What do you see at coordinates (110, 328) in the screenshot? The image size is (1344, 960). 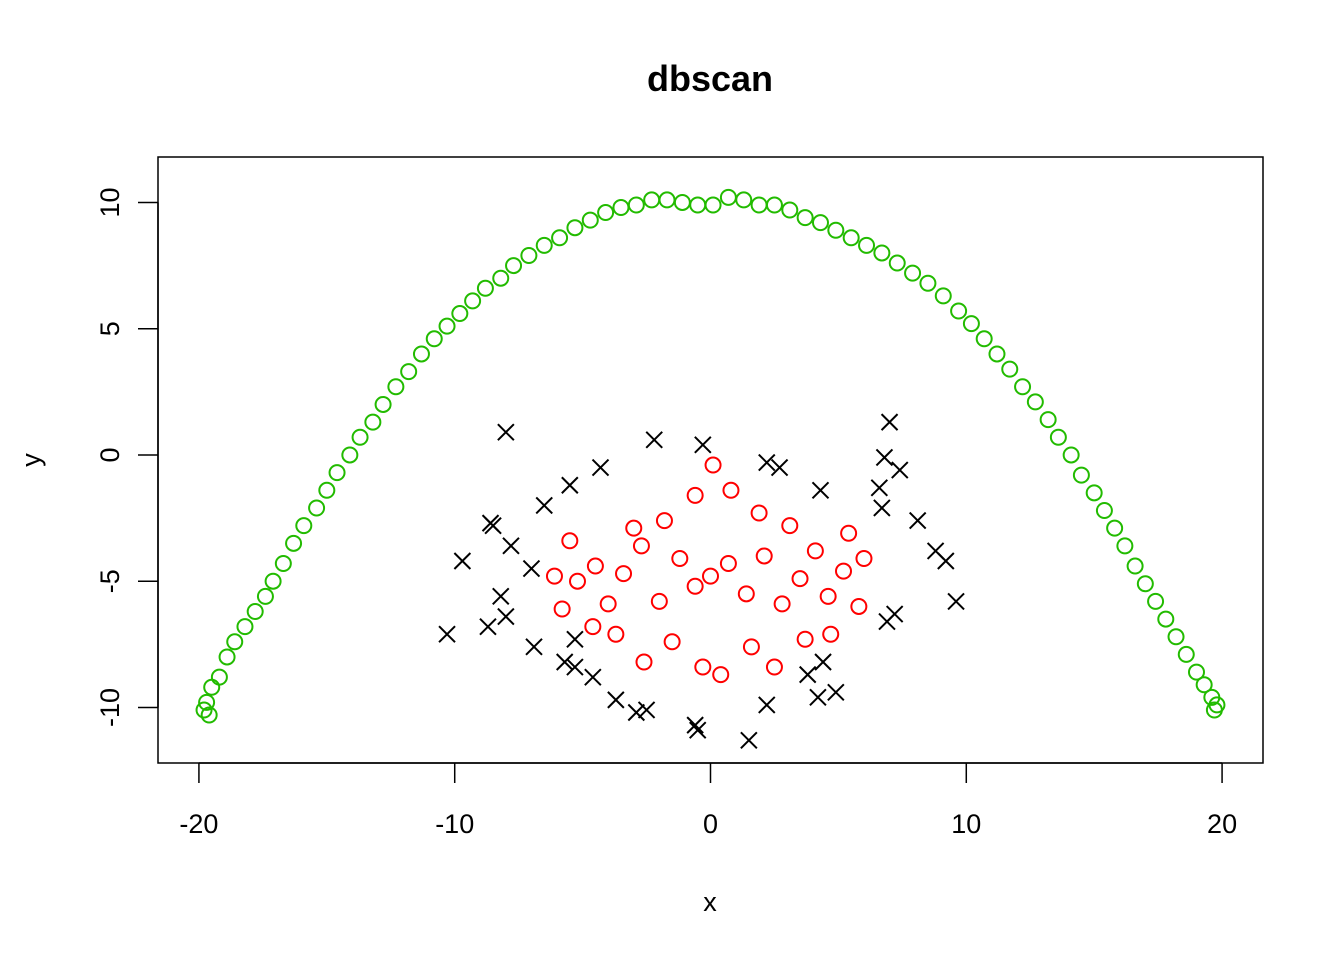 I see `y-tick-label: 5` at bounding box center [110, 328].